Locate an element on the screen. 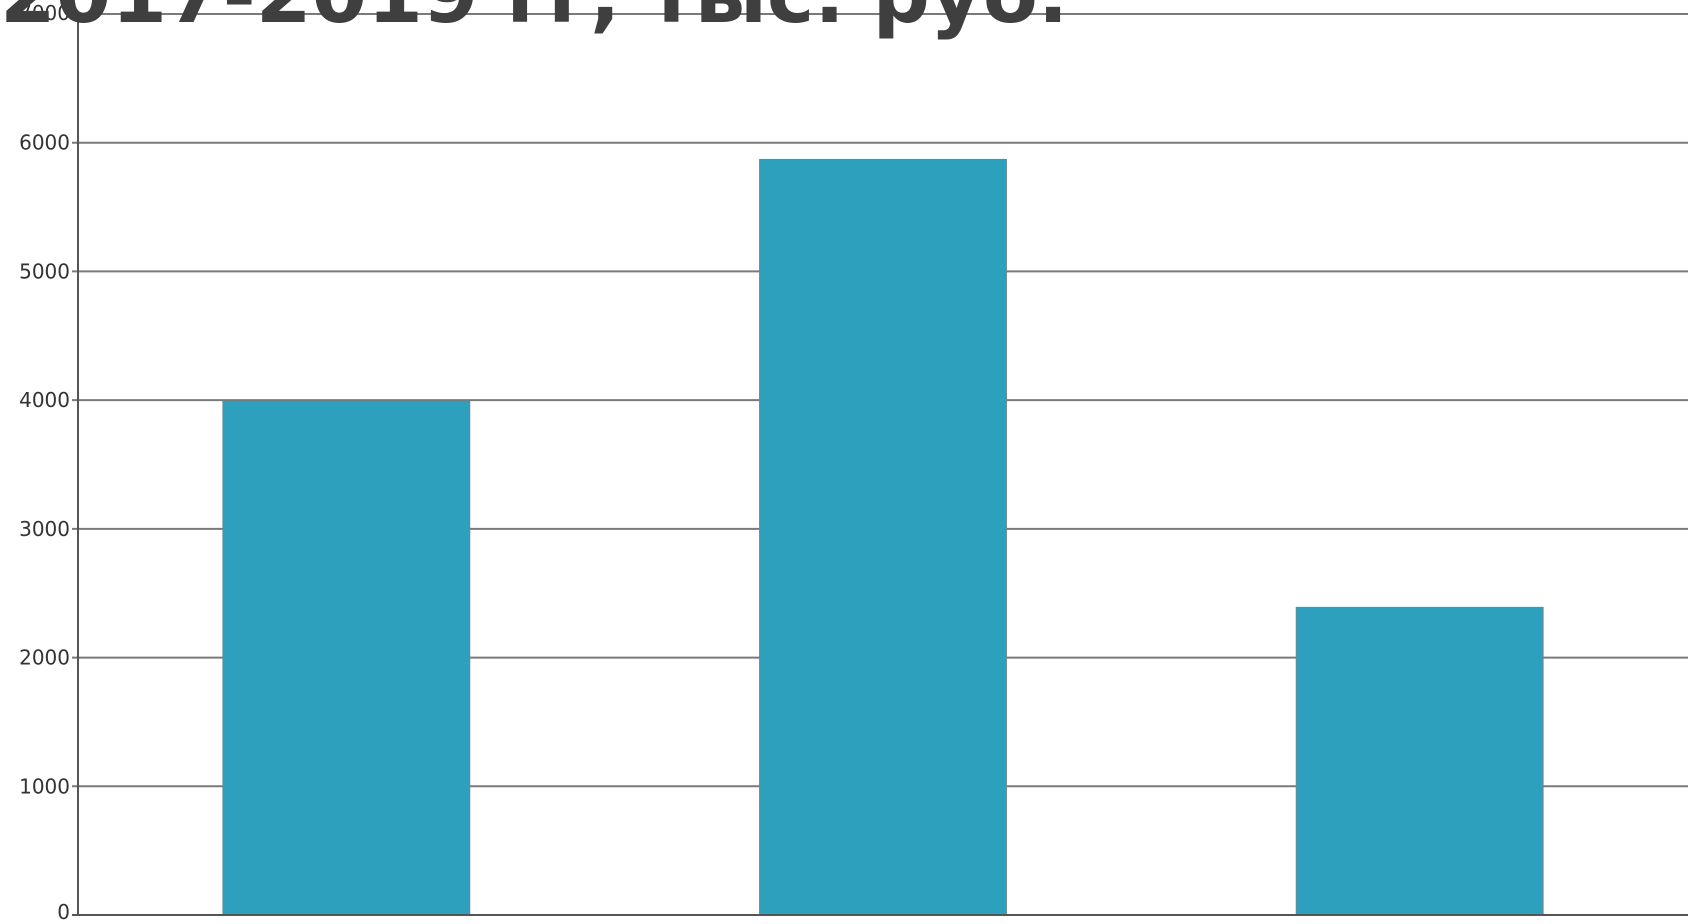  y-tick-label: 7000 is located at coordinates (44, 13).